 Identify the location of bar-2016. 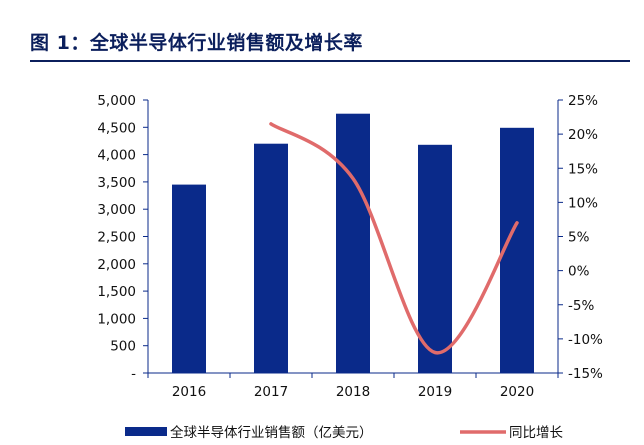
(189, 278).